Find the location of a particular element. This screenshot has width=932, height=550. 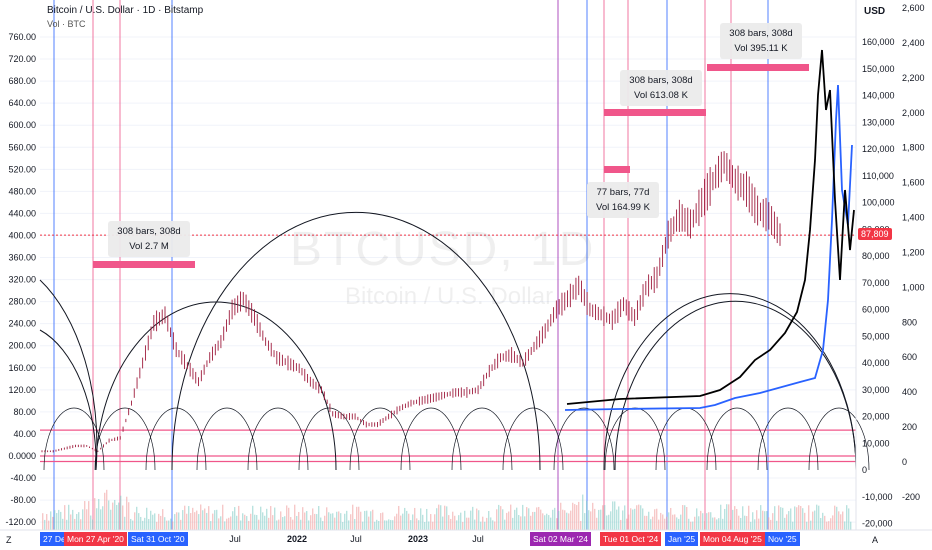

left-axis-label: 120.00 is located at coordinates (22, 390).